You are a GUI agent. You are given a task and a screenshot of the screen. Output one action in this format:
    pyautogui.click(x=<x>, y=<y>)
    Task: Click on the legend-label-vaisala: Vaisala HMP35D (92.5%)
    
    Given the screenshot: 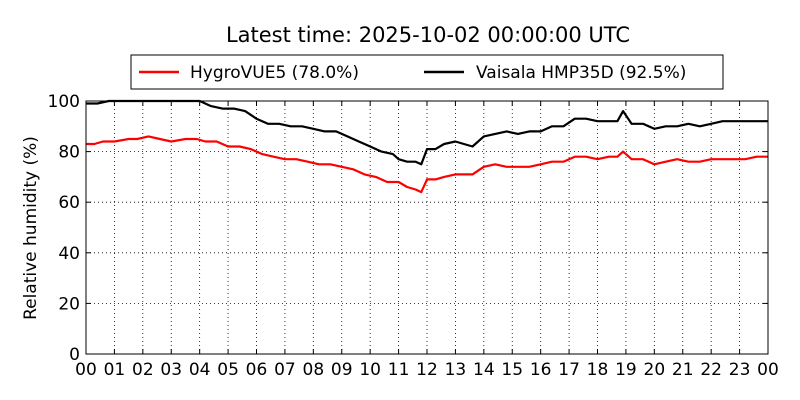 What is the action you would take?
    pyautogui.click(x=581, y=73)
    